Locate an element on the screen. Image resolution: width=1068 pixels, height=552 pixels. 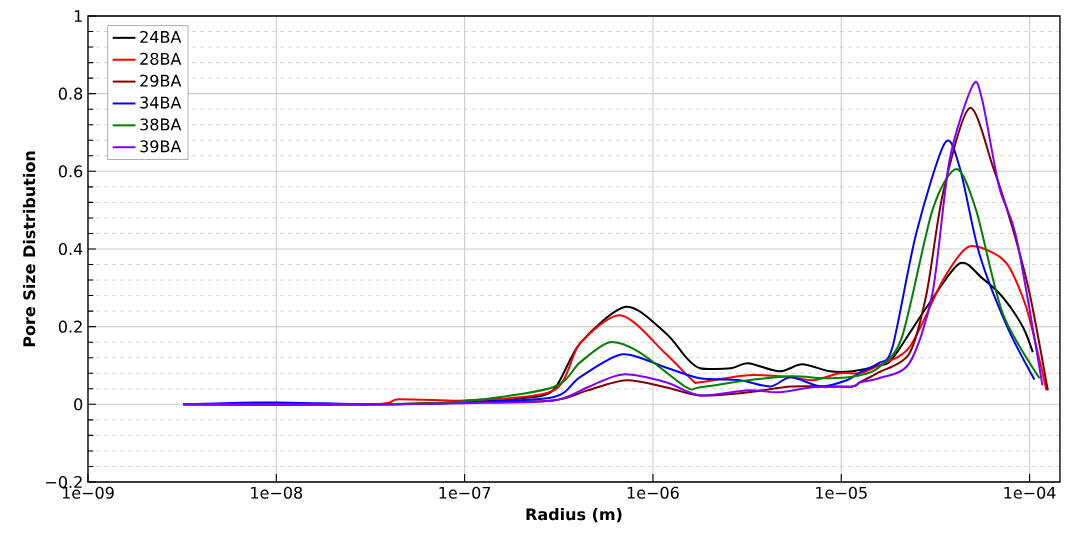
x-tick-label: 1e−06 is located at coordinates (653, 492).